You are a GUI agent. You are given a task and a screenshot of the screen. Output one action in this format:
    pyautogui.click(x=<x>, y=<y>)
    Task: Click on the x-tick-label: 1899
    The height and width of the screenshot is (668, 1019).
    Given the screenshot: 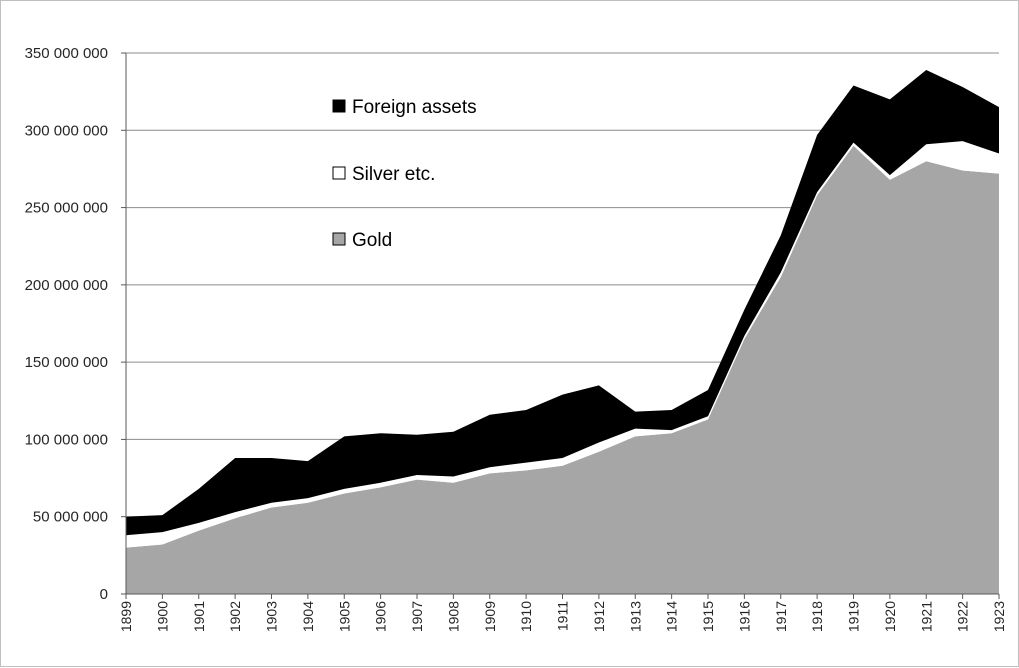 What is the action you would take?
    pyautogui.click(x=126, y=616)
    